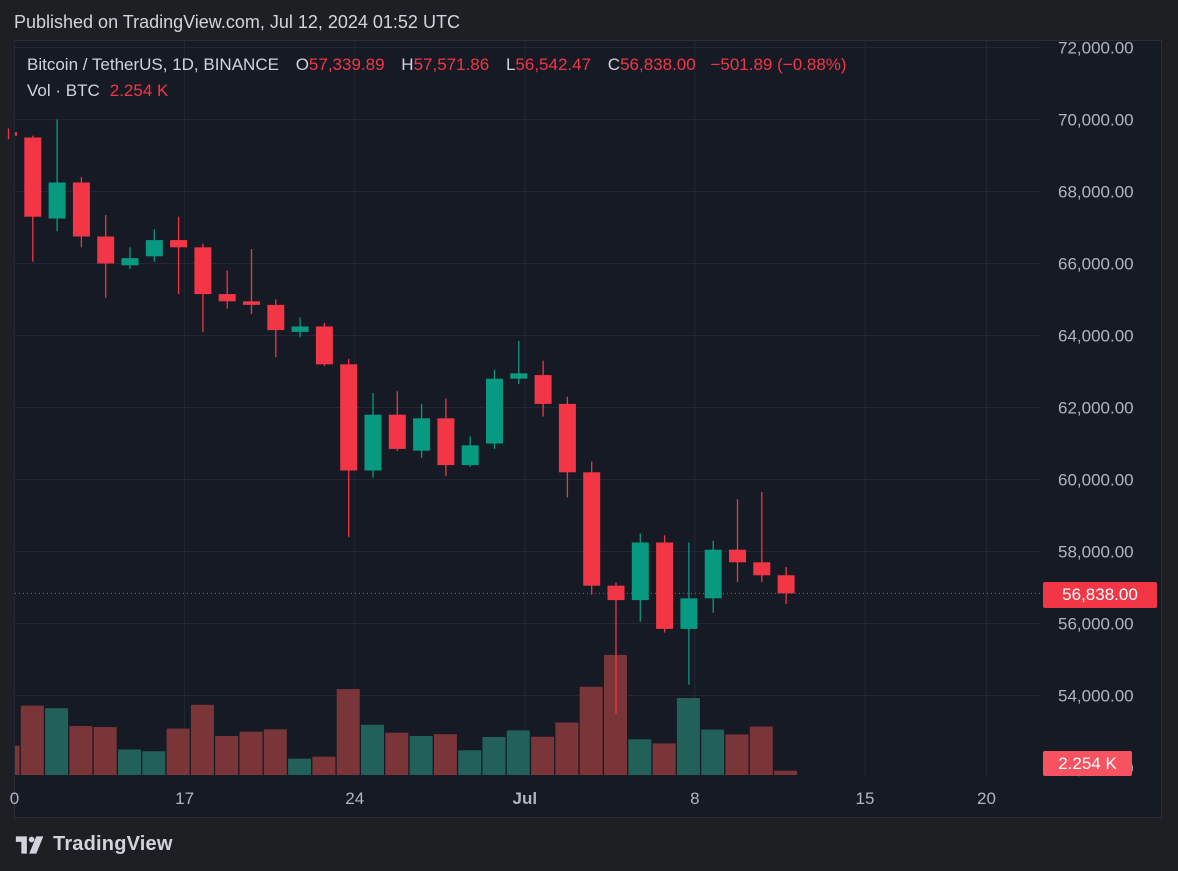 The width and height of the screenshot is (1178, 871). I want to click on symbol-name: Bitcoin / TetherUS, 1D, BINANCE, so click(153, 64).